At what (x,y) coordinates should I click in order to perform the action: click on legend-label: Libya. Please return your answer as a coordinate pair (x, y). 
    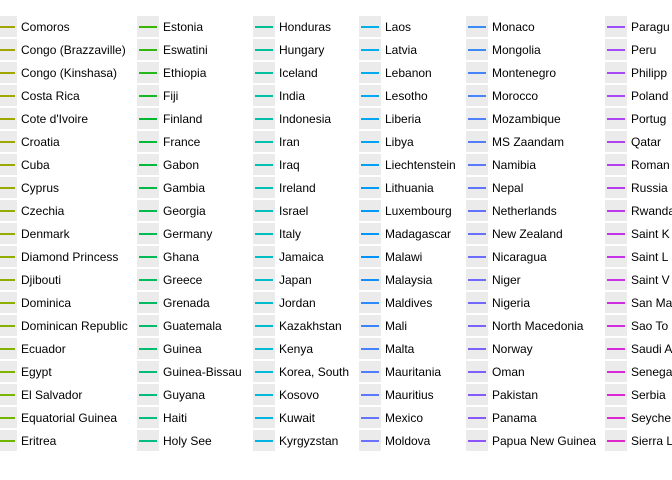
    Looking at the image, I should click on (399, 142).